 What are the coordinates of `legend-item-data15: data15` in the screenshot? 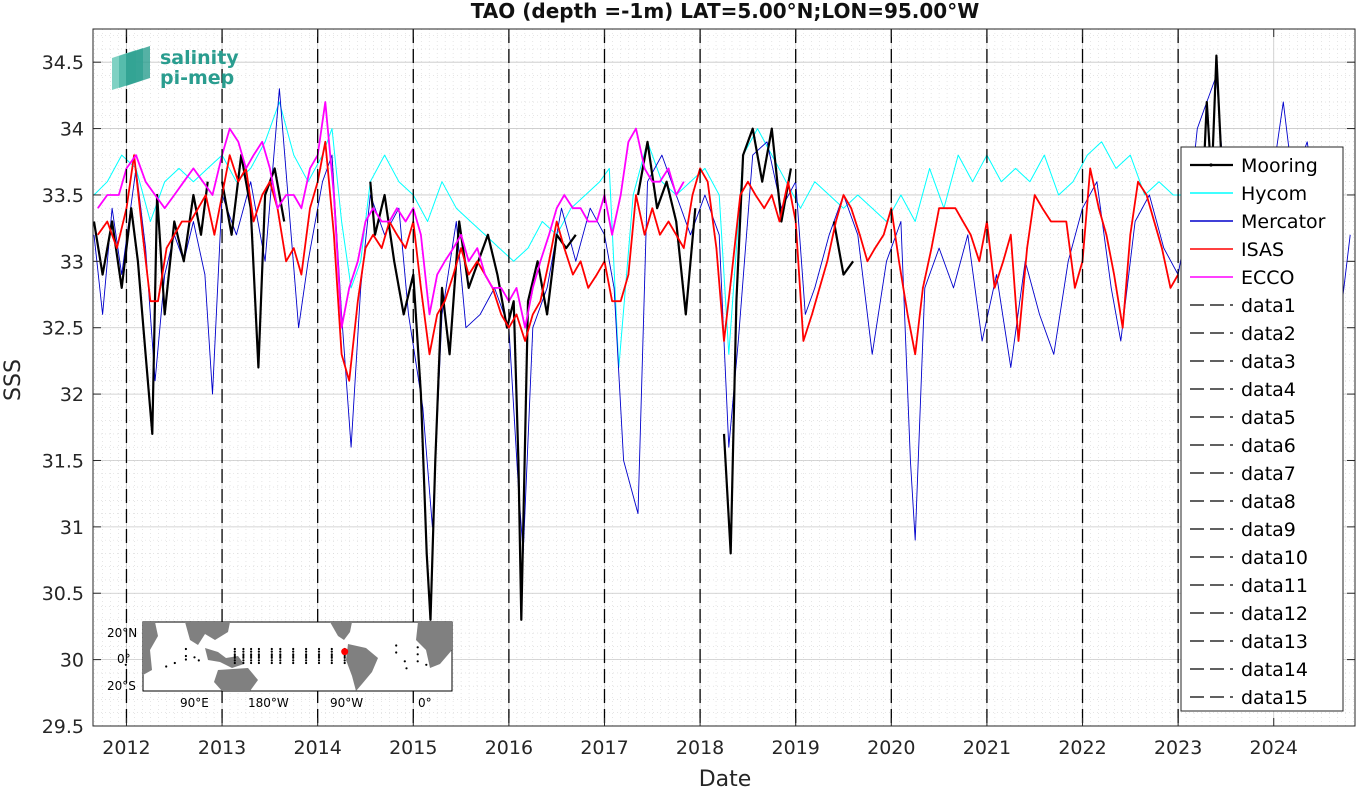 It's located at (1249, 698).